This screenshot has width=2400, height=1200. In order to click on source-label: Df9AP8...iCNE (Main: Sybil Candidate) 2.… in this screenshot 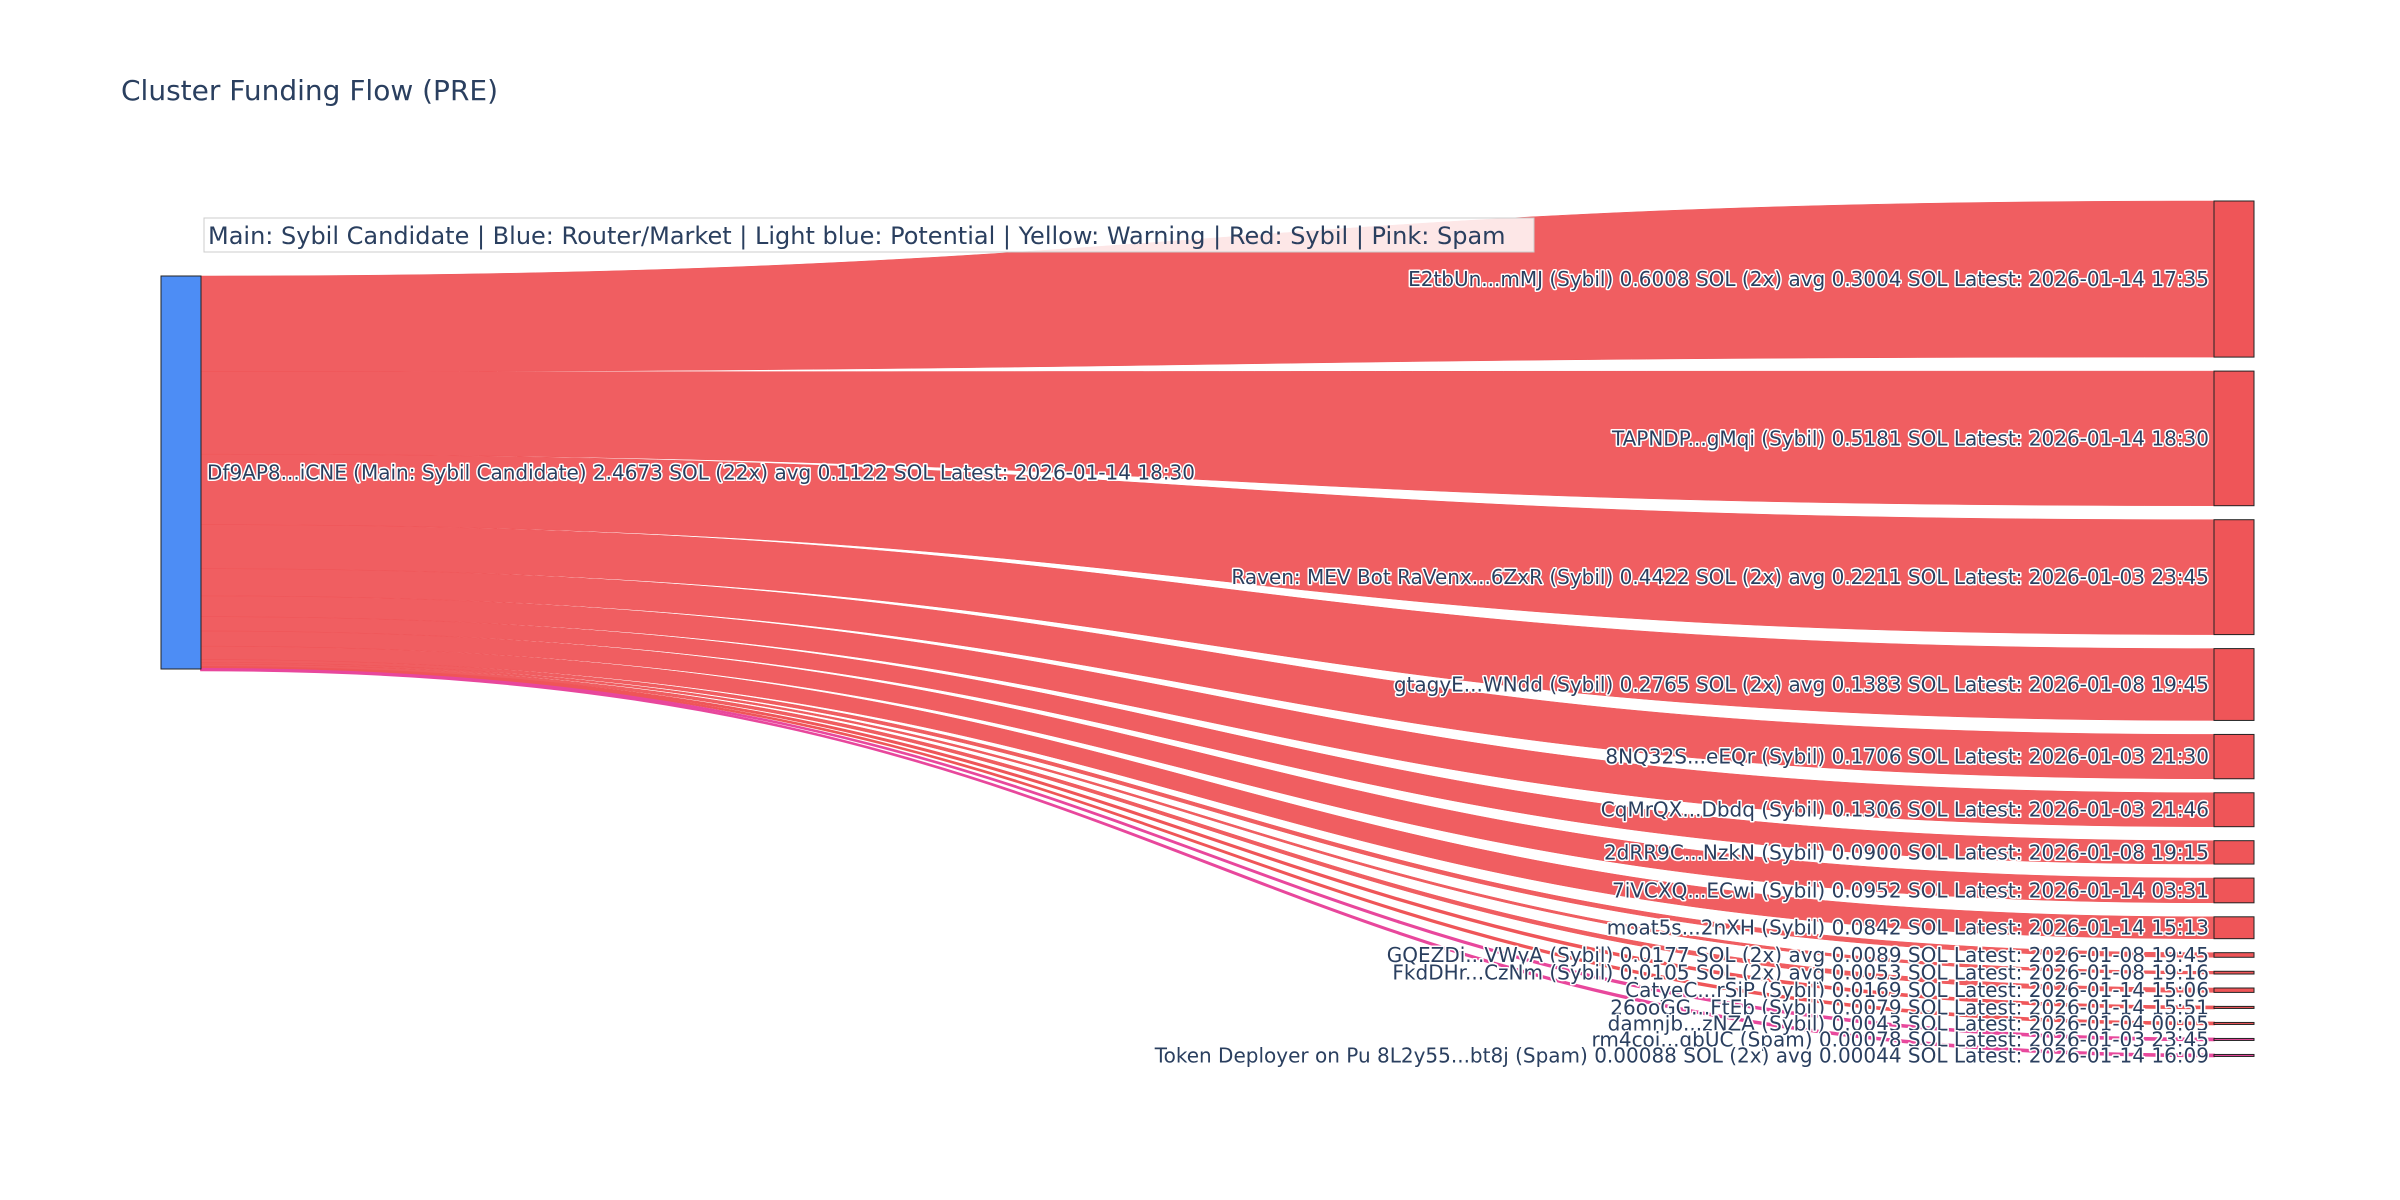, I will do `click(701, 473)`.